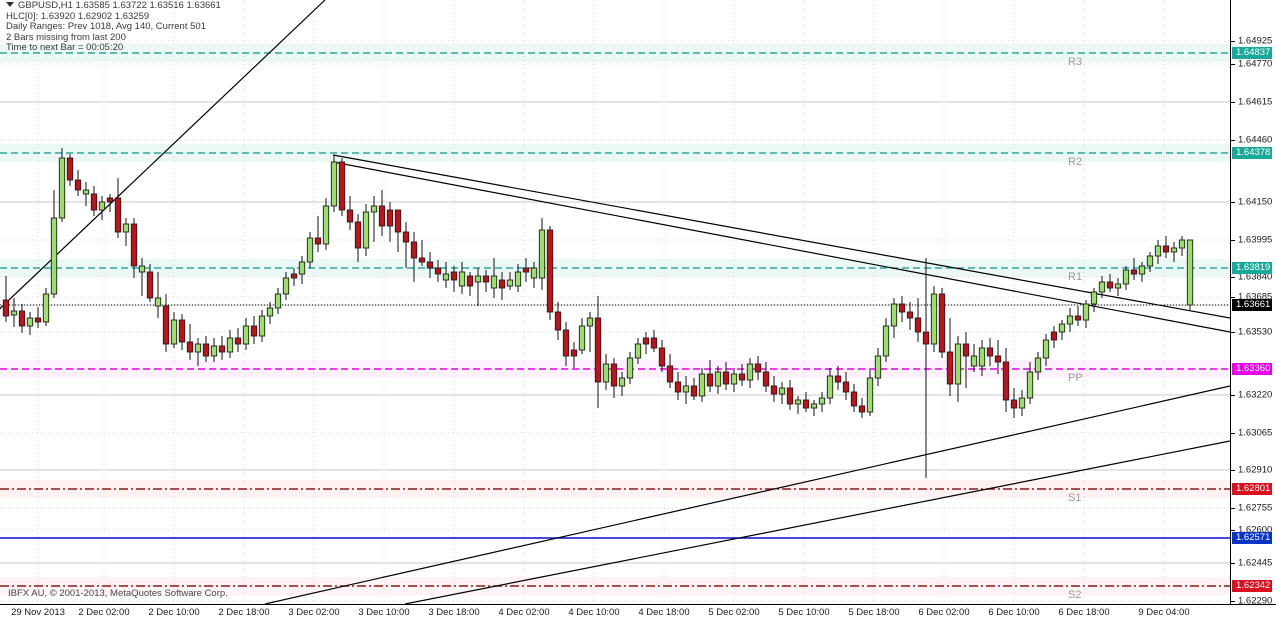 The image size is (1276, 619). Describe the element at coordinates (38, 612) in the screenshot. I see `time-tick-label: 29 Nov 2013` at that location.